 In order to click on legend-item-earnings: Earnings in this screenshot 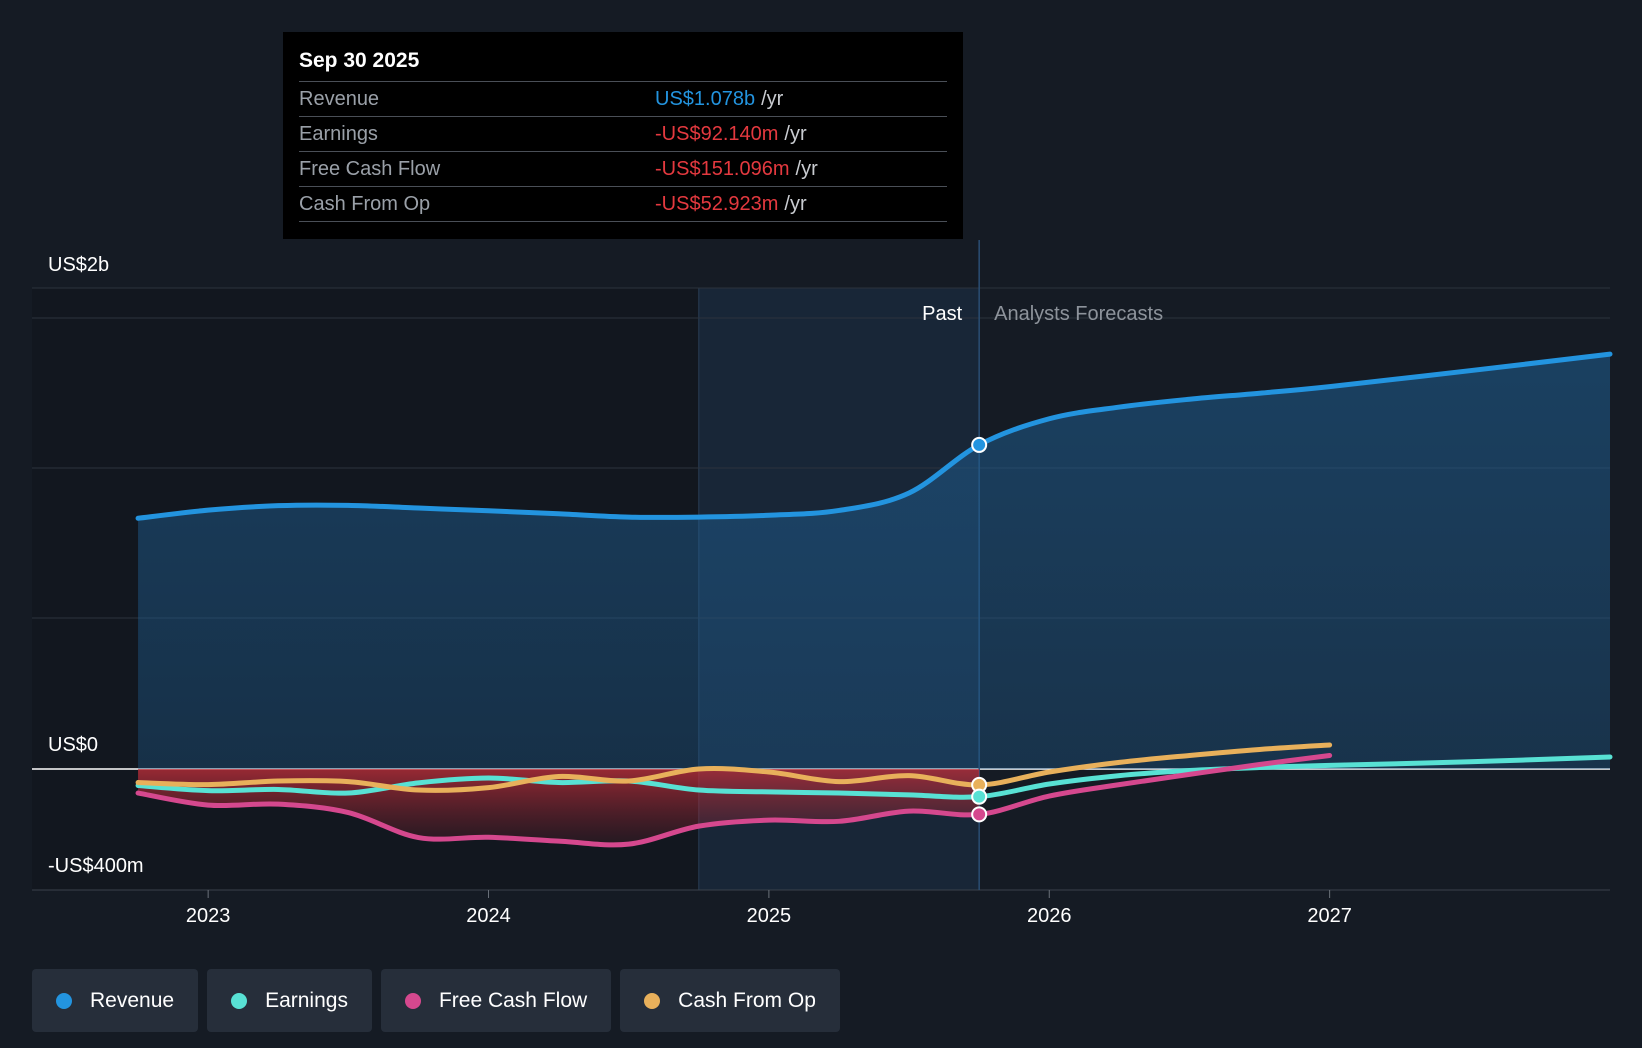, I will do `click(289, 1000)`.